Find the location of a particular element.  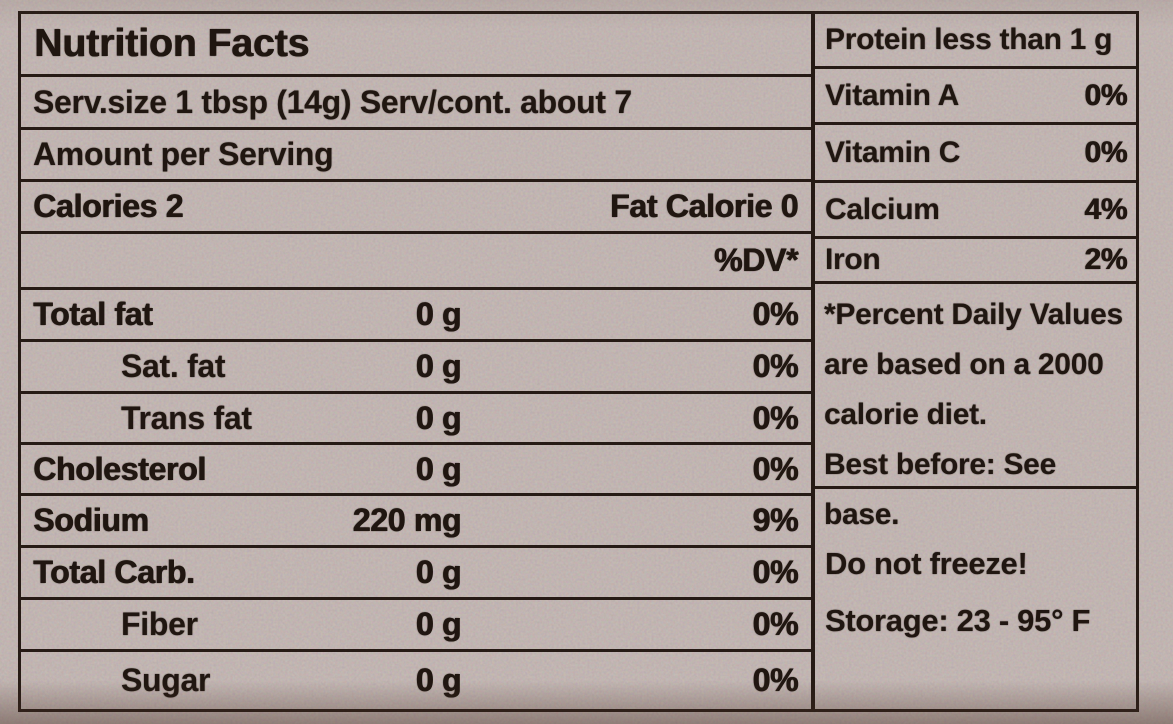

micronutrient-name: Calcium is located at coordinates (882, 209).